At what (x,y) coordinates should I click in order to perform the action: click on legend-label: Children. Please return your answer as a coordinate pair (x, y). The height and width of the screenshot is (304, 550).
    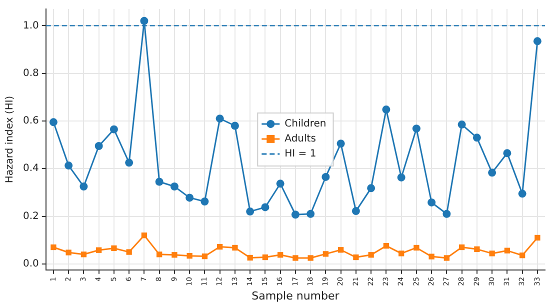
    Looking at the image, I should click on (305, 124).